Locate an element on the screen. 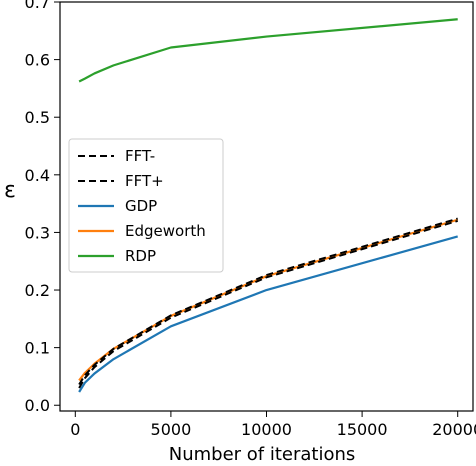 This screenshot has width=476, height=466. legend-label: RDP is located at coordinates (140, 256).